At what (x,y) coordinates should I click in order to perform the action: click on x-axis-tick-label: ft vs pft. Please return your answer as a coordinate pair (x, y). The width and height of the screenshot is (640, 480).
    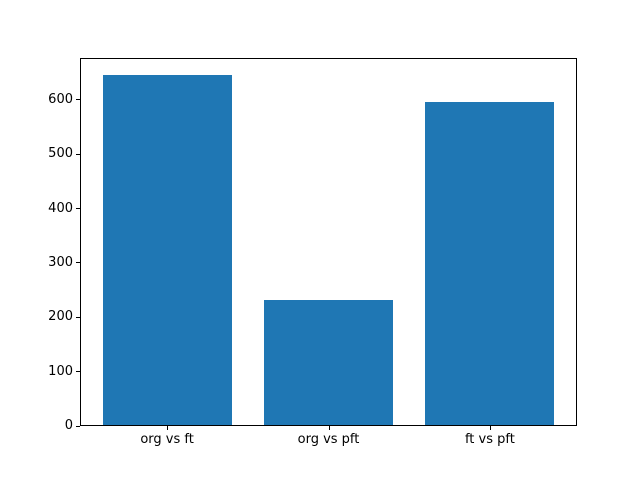
    Looking at the image, I should click on (489, 439).